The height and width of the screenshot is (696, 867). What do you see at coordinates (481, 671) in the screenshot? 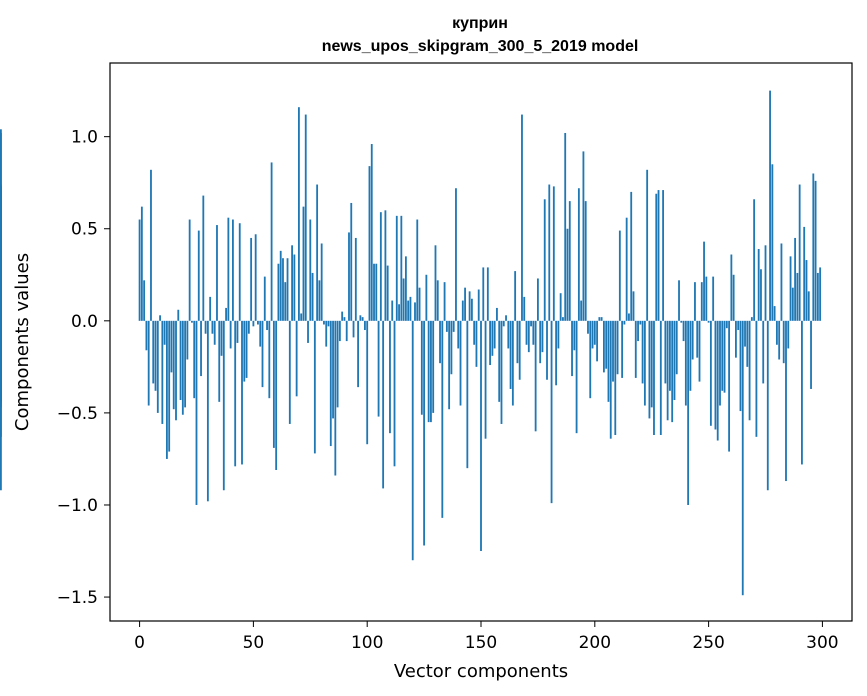
I see `x-axis-label: Vector components` at bounding box center [481, 671].